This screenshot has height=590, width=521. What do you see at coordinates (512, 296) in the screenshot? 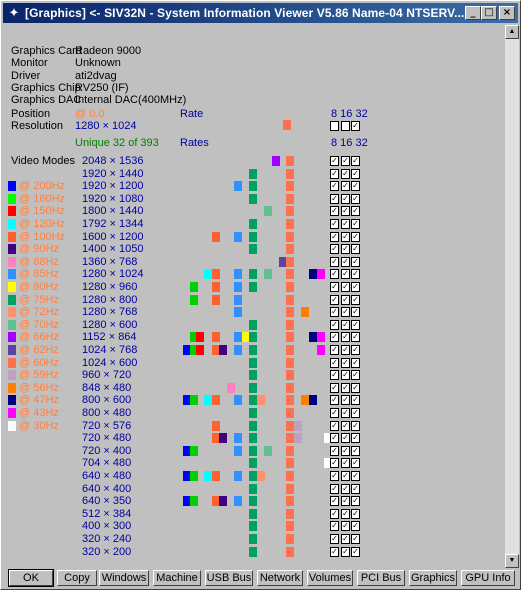
I see `vertical-scrollbar: ▲ ▼` at bounding box center [512, 296].